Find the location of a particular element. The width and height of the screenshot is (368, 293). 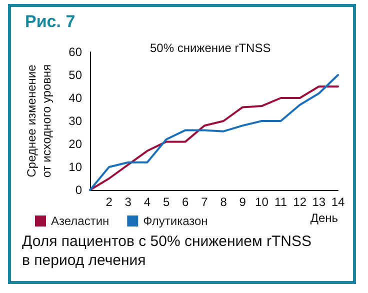

chart-subtitle: 50% снижение rTNSS is located at coordinates (210, 48).